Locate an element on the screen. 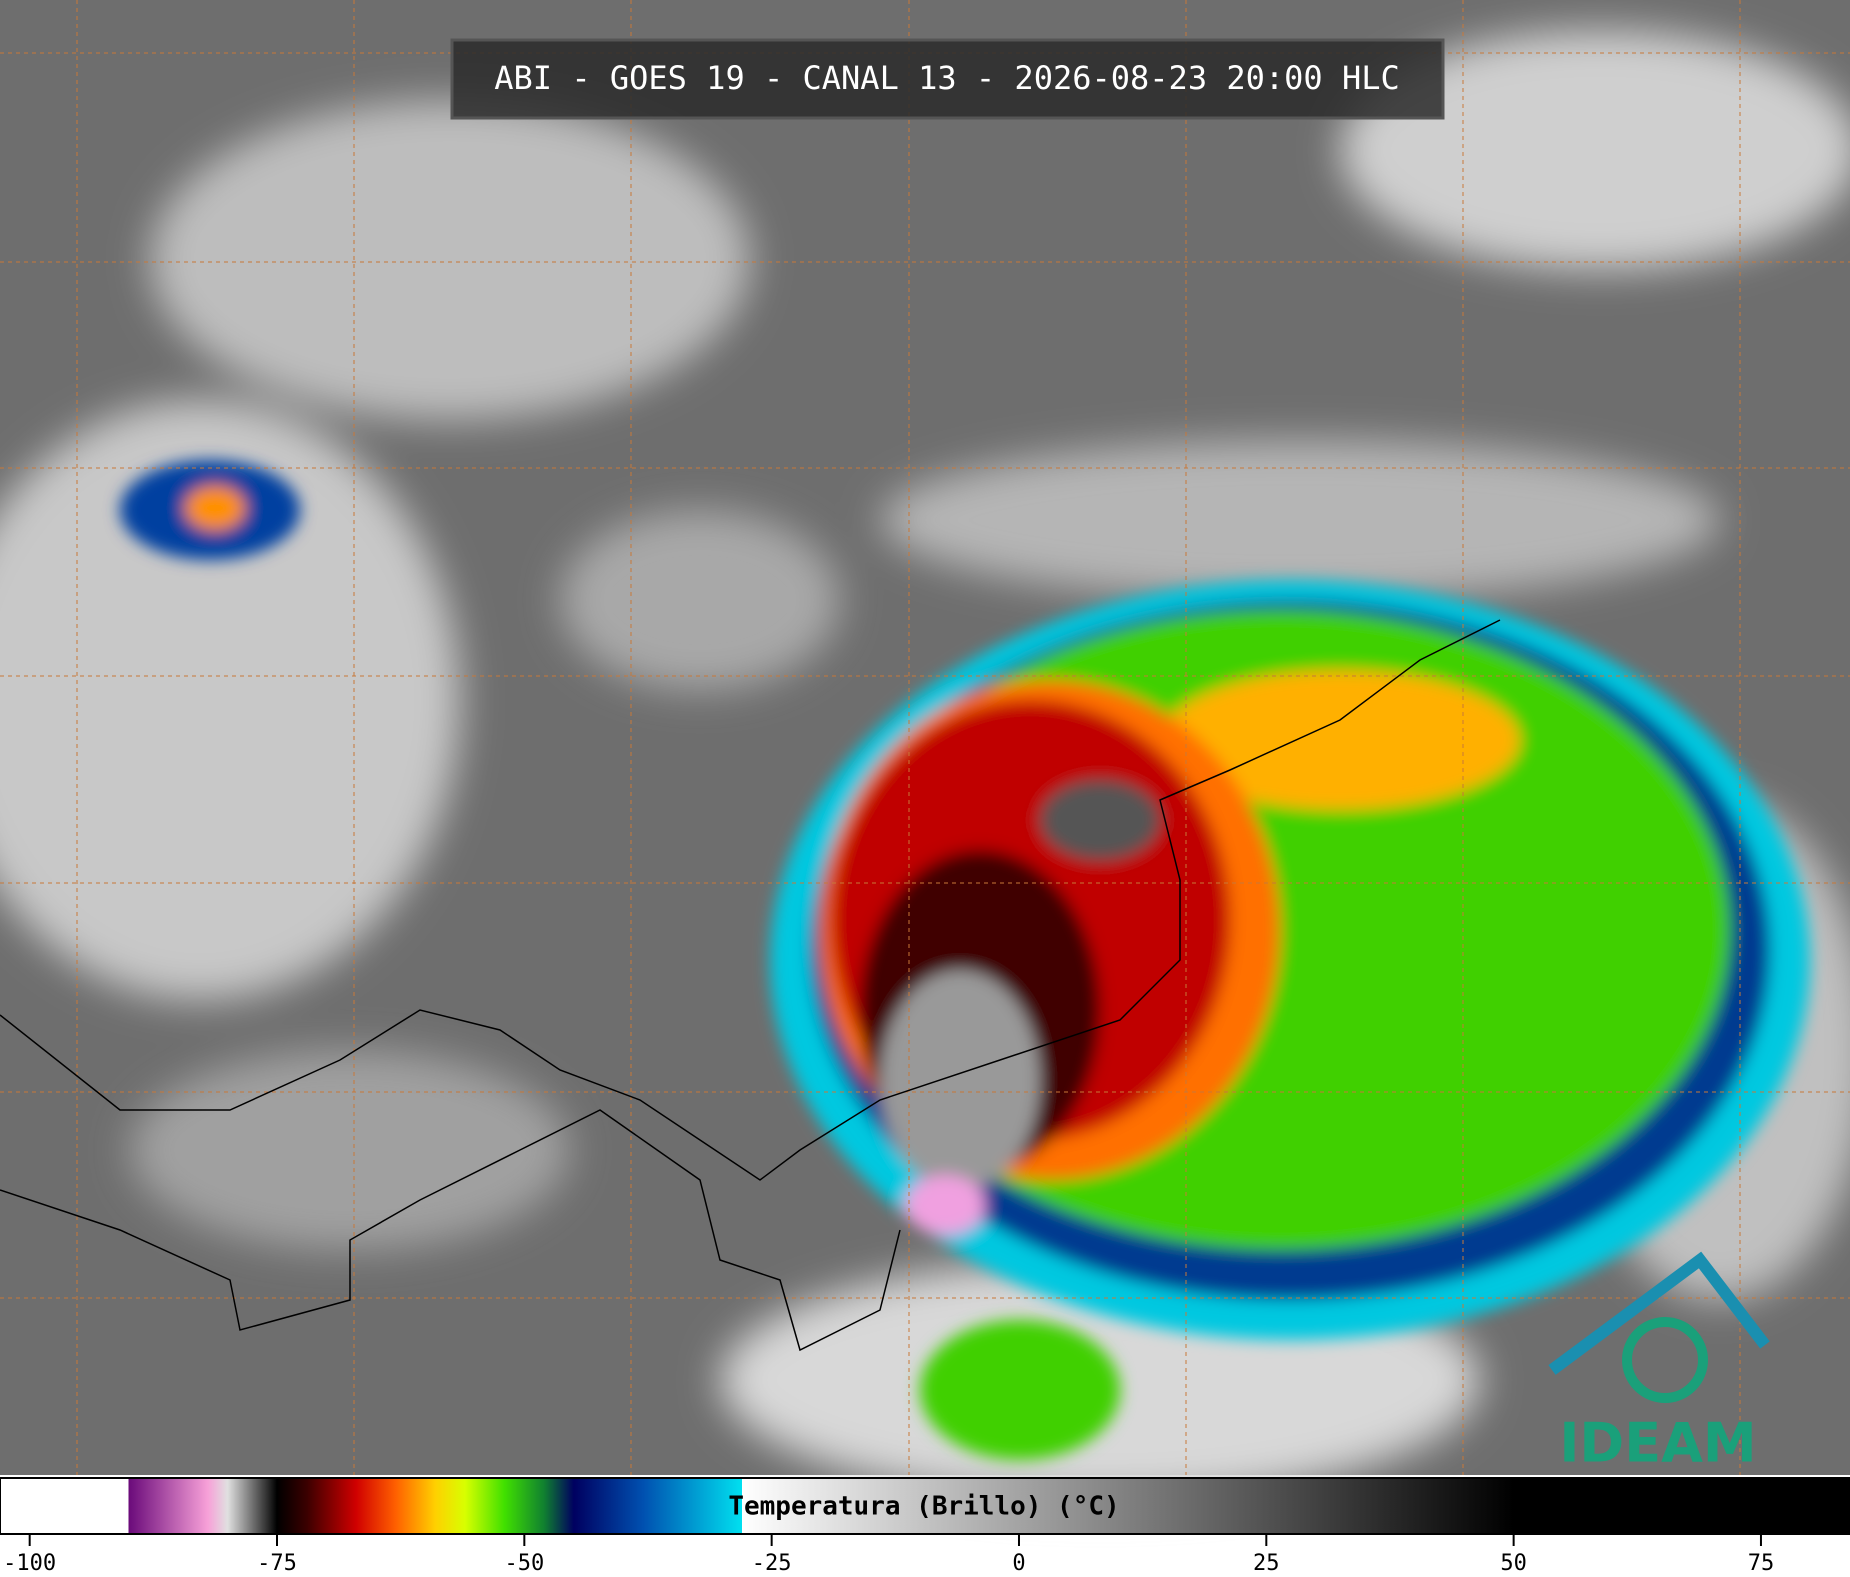  colorbar is located at coordinates (925, 1506).